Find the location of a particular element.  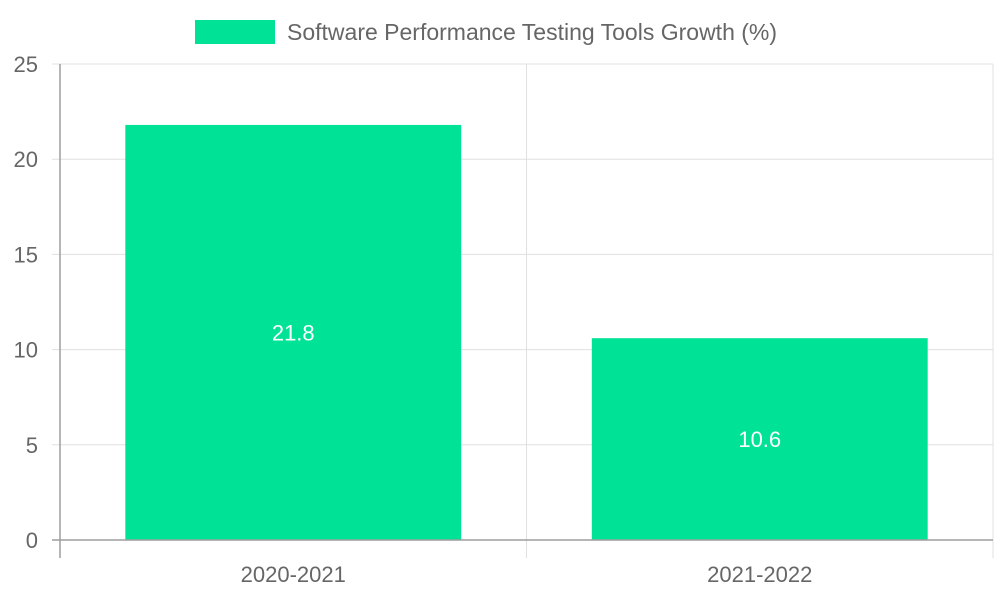

bar-2021-2022 is located at coordinates (759, 439).